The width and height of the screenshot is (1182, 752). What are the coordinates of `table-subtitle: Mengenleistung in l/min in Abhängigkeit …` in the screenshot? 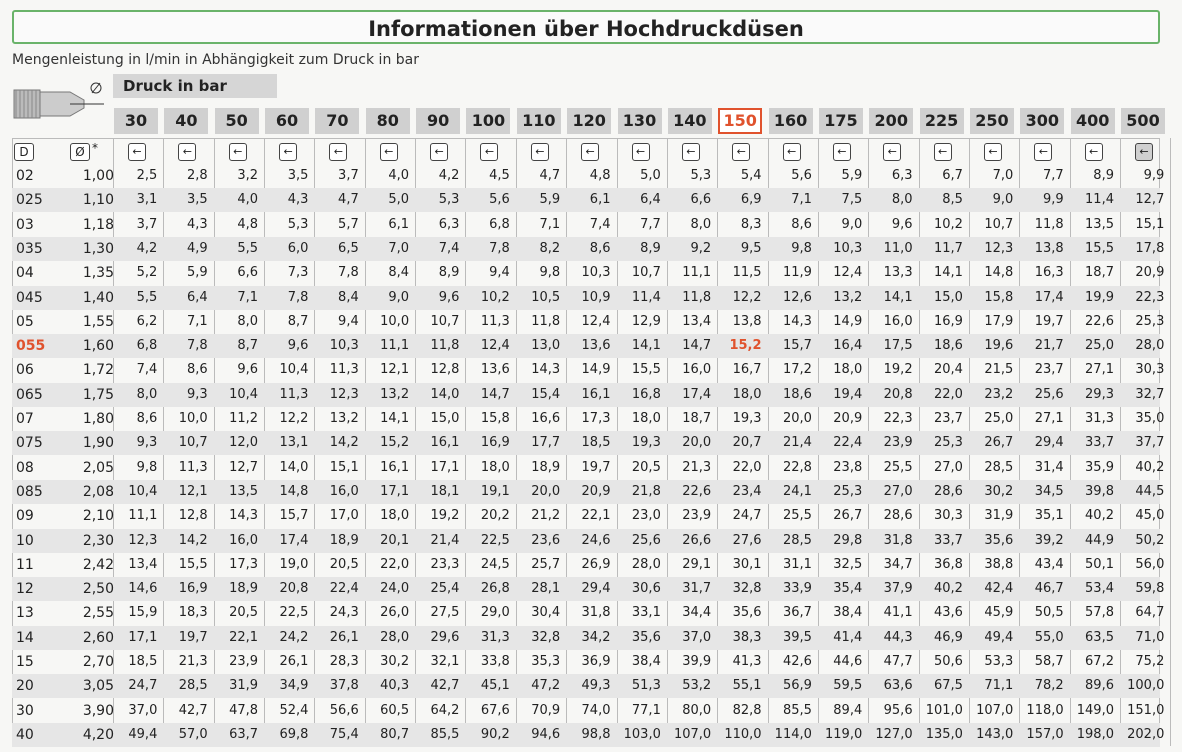 It's located at (215, 60).